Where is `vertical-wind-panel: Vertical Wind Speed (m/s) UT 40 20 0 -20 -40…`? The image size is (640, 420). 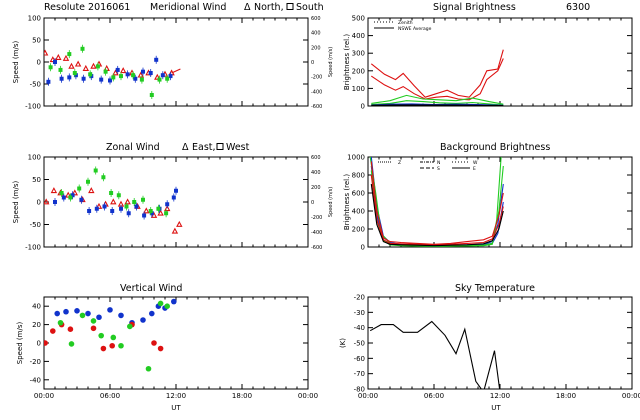
vertical-wind-panel: Vertical Wind Speed (m/s) UT 40 20 0 -20 -40… is located at coordinates (167, 347).